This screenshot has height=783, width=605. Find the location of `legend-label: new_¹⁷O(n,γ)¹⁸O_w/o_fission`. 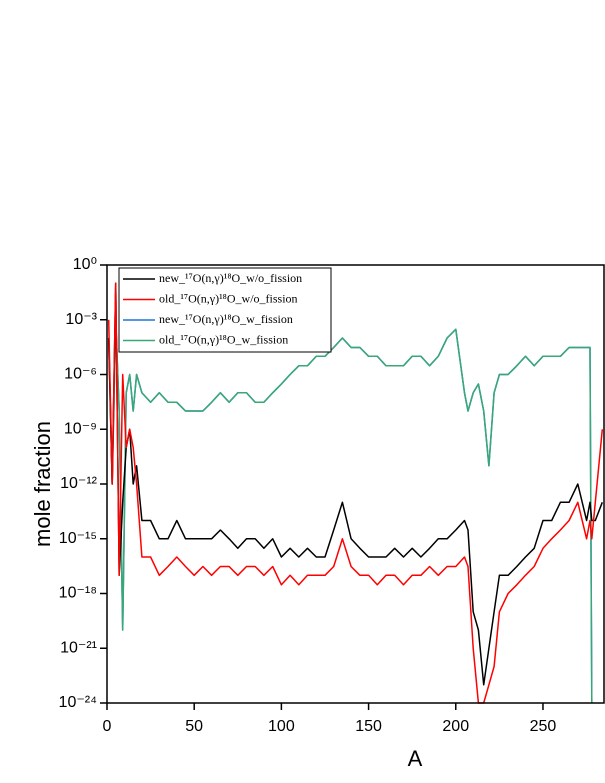

legend-label: new_¹⁷O(n,γ)¹⁸O_w/o_fission is located at coordinates (230, 278).